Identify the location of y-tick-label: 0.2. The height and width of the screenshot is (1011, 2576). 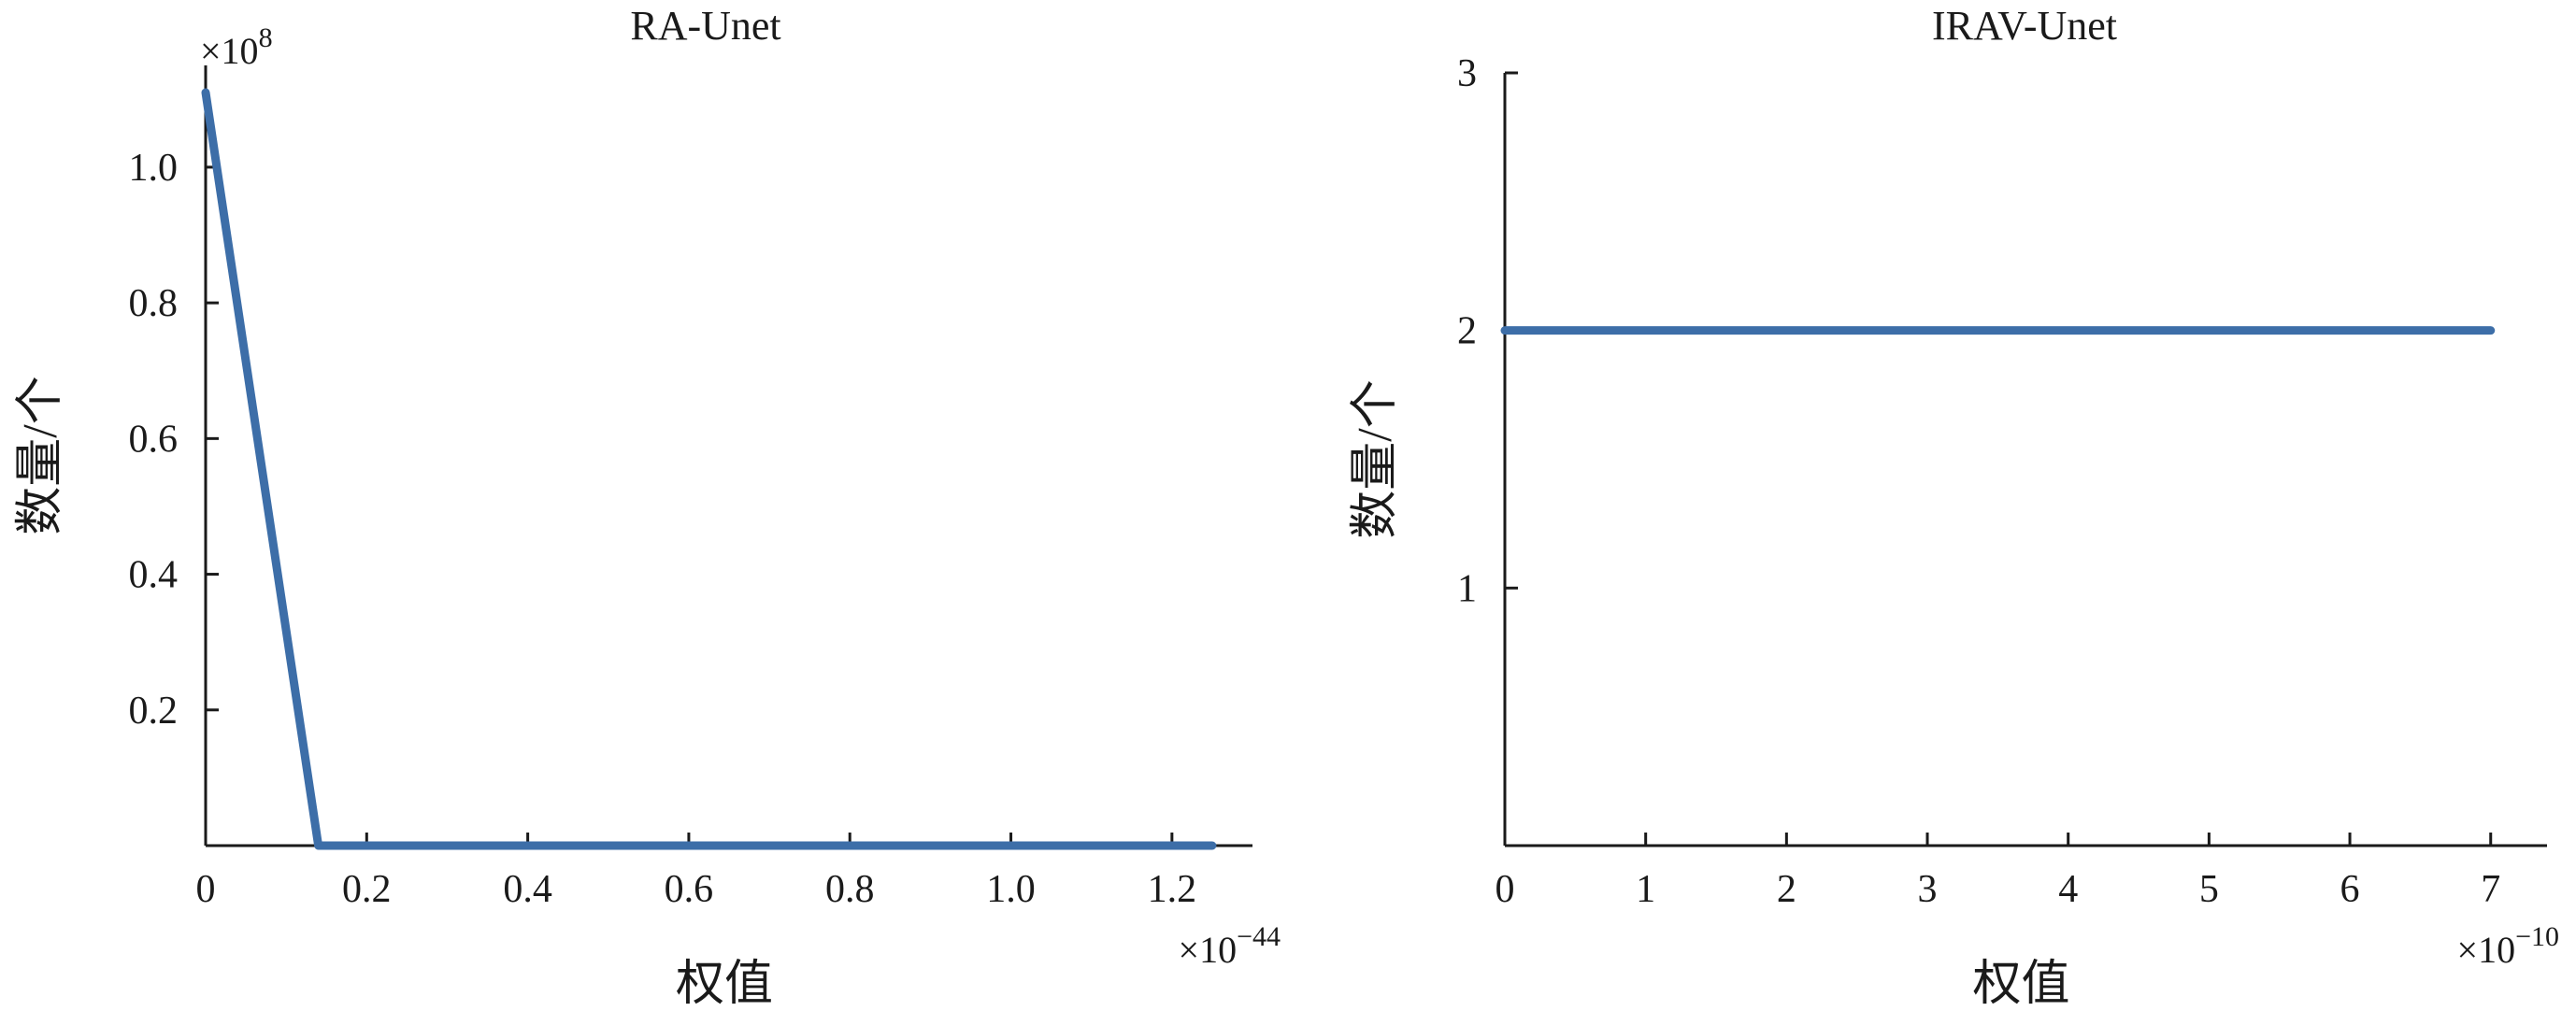
(154, 711).